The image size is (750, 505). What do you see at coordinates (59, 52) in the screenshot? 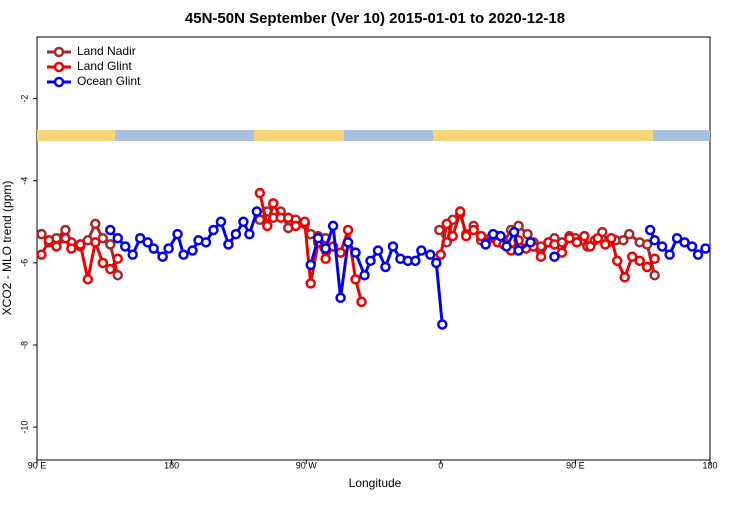
I see `legend-marker` at bounding box center [59, 52].